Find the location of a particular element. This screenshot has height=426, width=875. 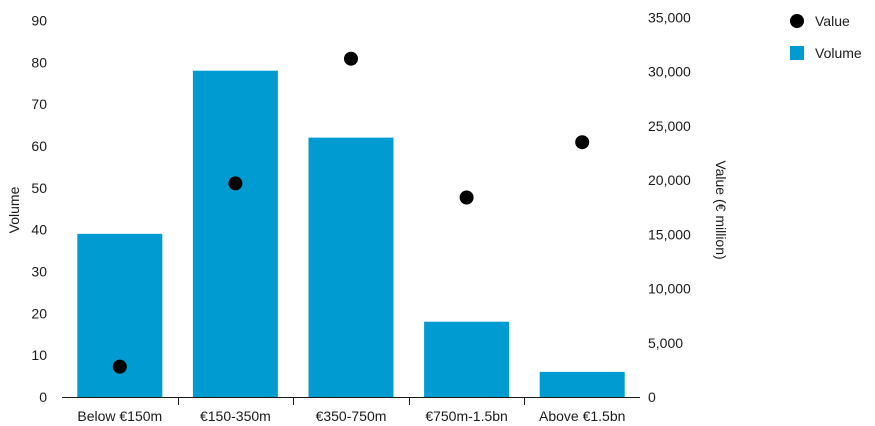

y-tick-label: 50 is located at coordinates (39, 188).